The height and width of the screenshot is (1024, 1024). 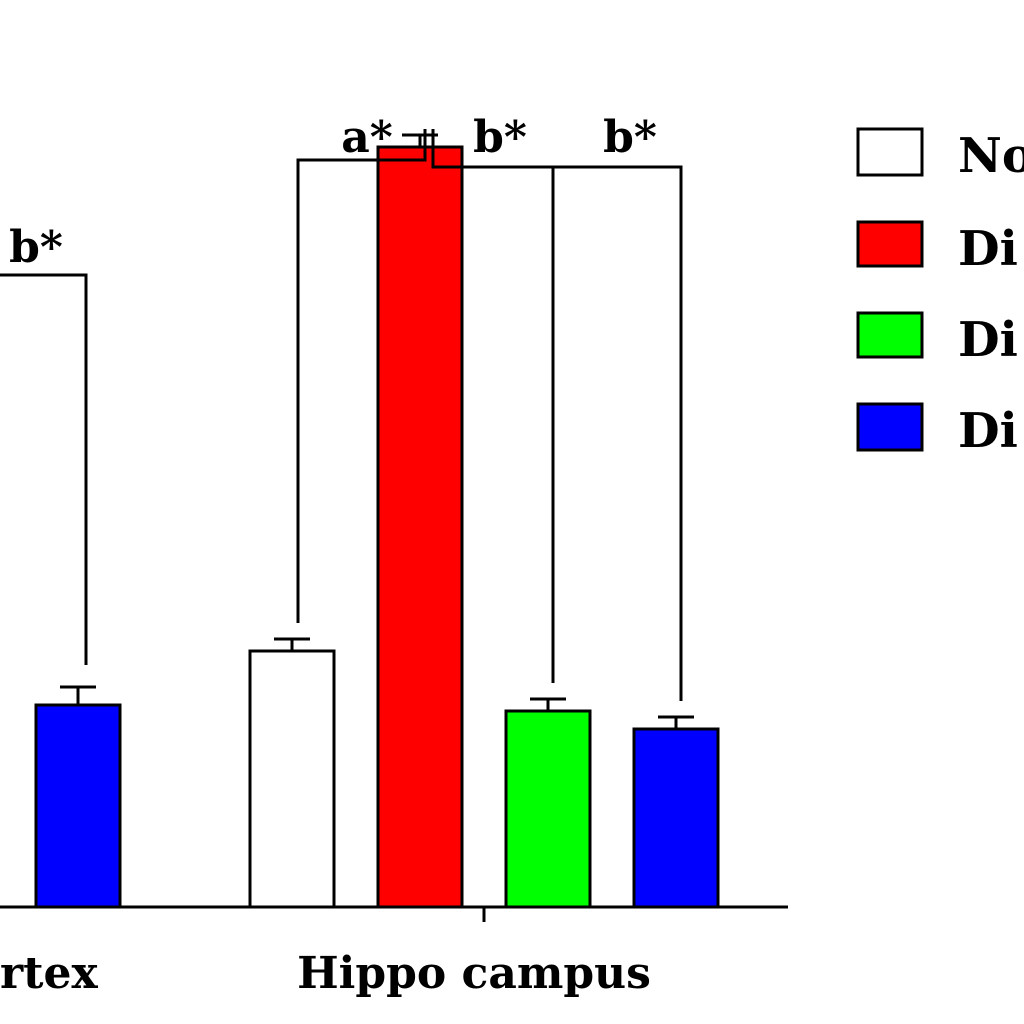 What do you see at coordinates (890, 152) in the screenshot?
I see `legend-swatch-normal` at bounding box center [890, 152].